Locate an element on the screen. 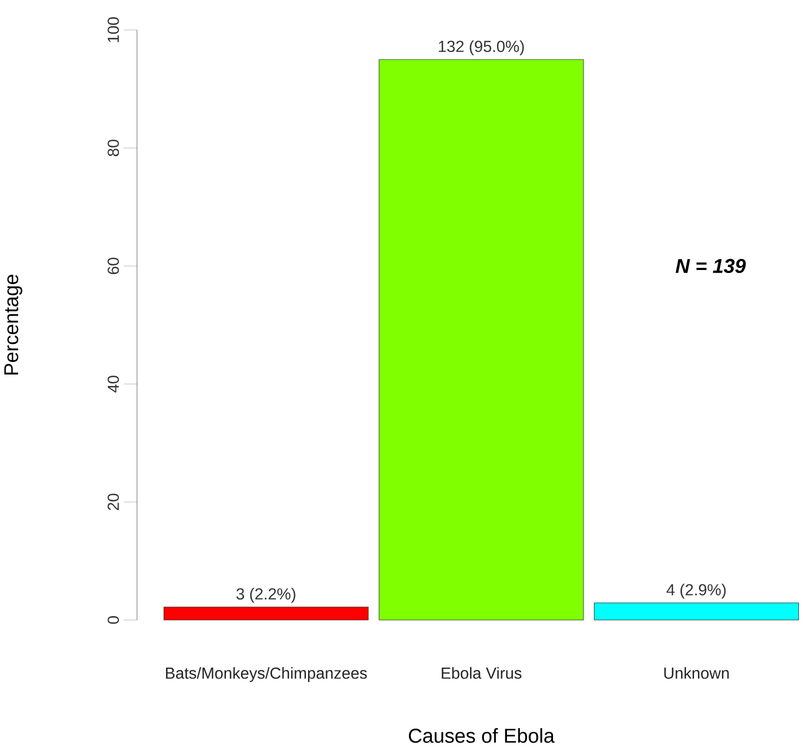  y-tick-label: 100 is located at coordinates (113, 29).